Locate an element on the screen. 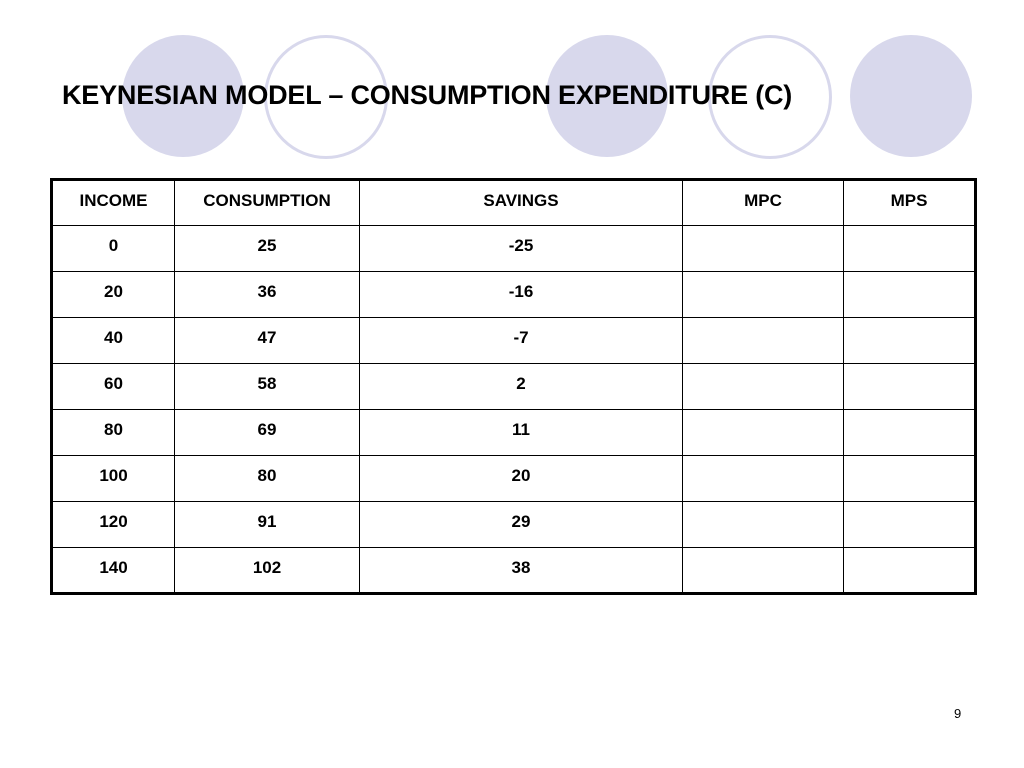 The height and width of the screenshot is (768, 1024). table-row: 20 36 -16 is located at coordinates (513, 294).